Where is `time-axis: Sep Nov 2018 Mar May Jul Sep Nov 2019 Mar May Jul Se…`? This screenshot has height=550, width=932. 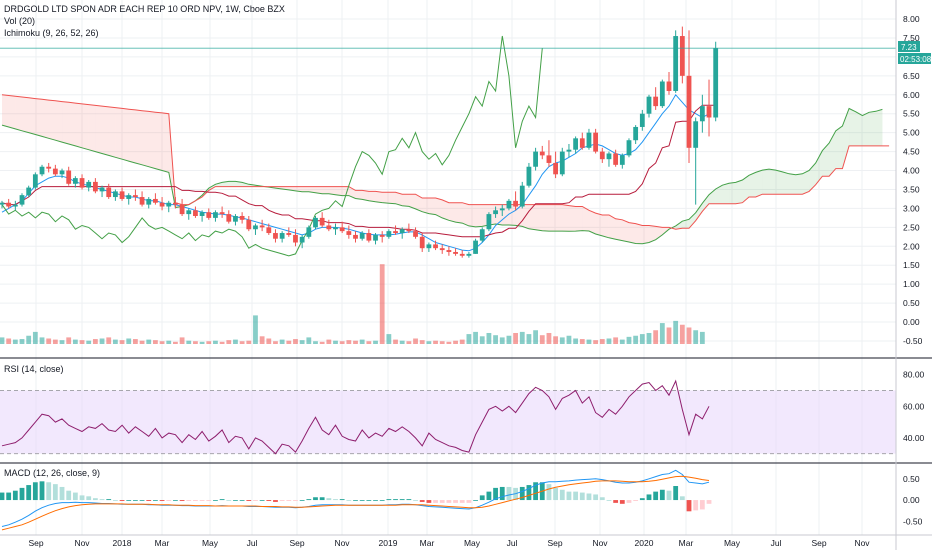 time-axis: Sep Nov 2018 Mar May Jul Sep Nov 2019 Mar May Jul Se… is located at coordinates (449, 543).